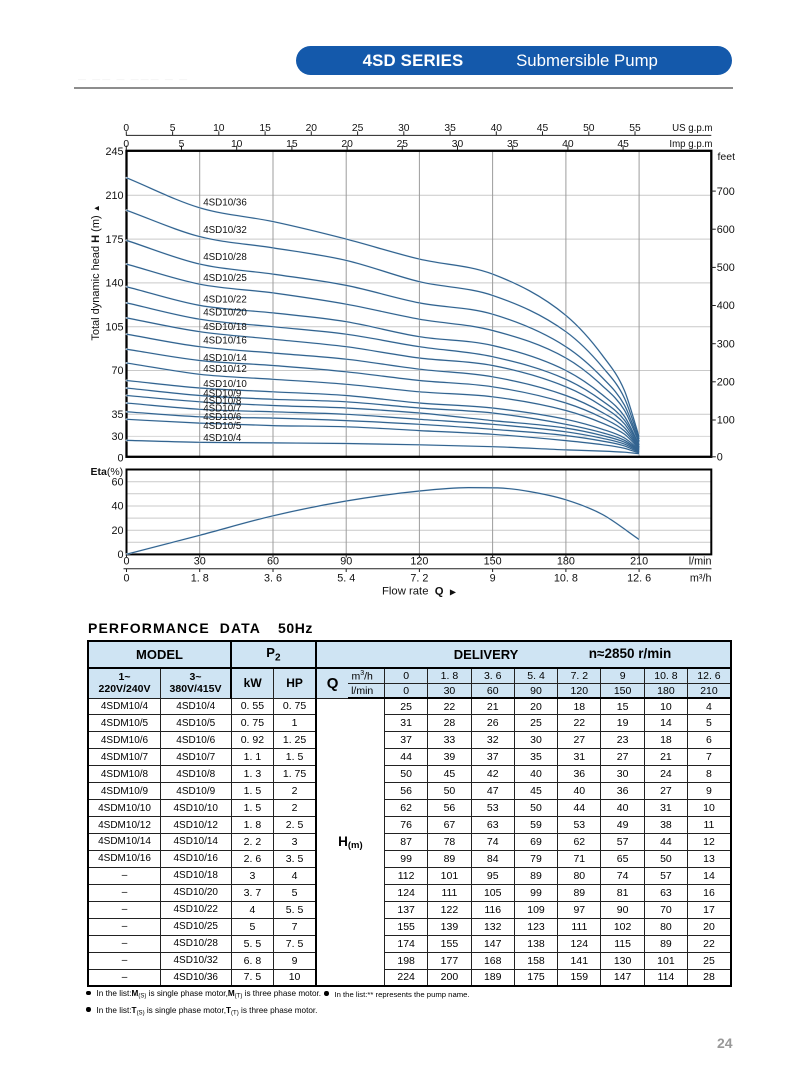 The image size is (805, 1080). What do you see at coordinates (222, 408) in the screenshot?
I see `svg-text: 4SD10/7` at bounding box center [222, 408].